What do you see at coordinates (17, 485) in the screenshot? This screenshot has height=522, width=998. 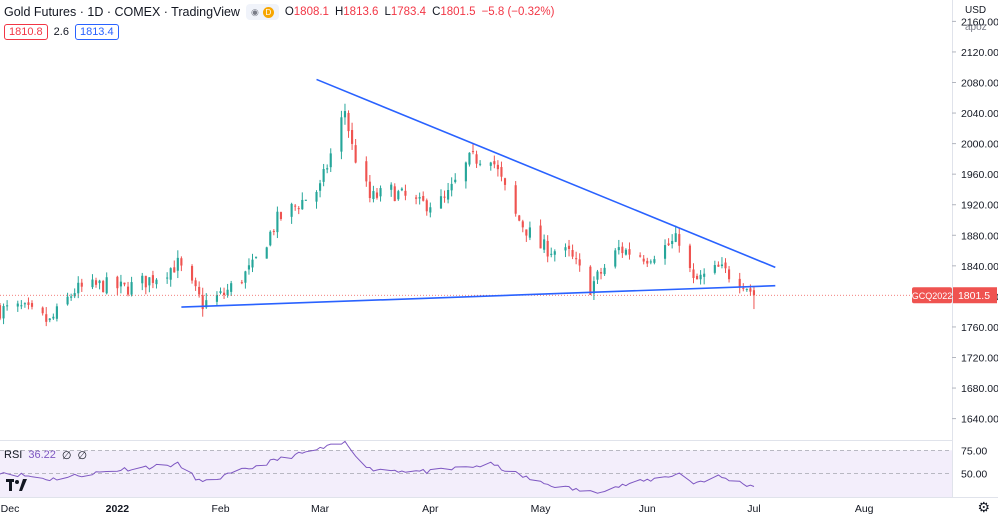 I see `tradingview-logo-icon` at bounding box center [17, 485].